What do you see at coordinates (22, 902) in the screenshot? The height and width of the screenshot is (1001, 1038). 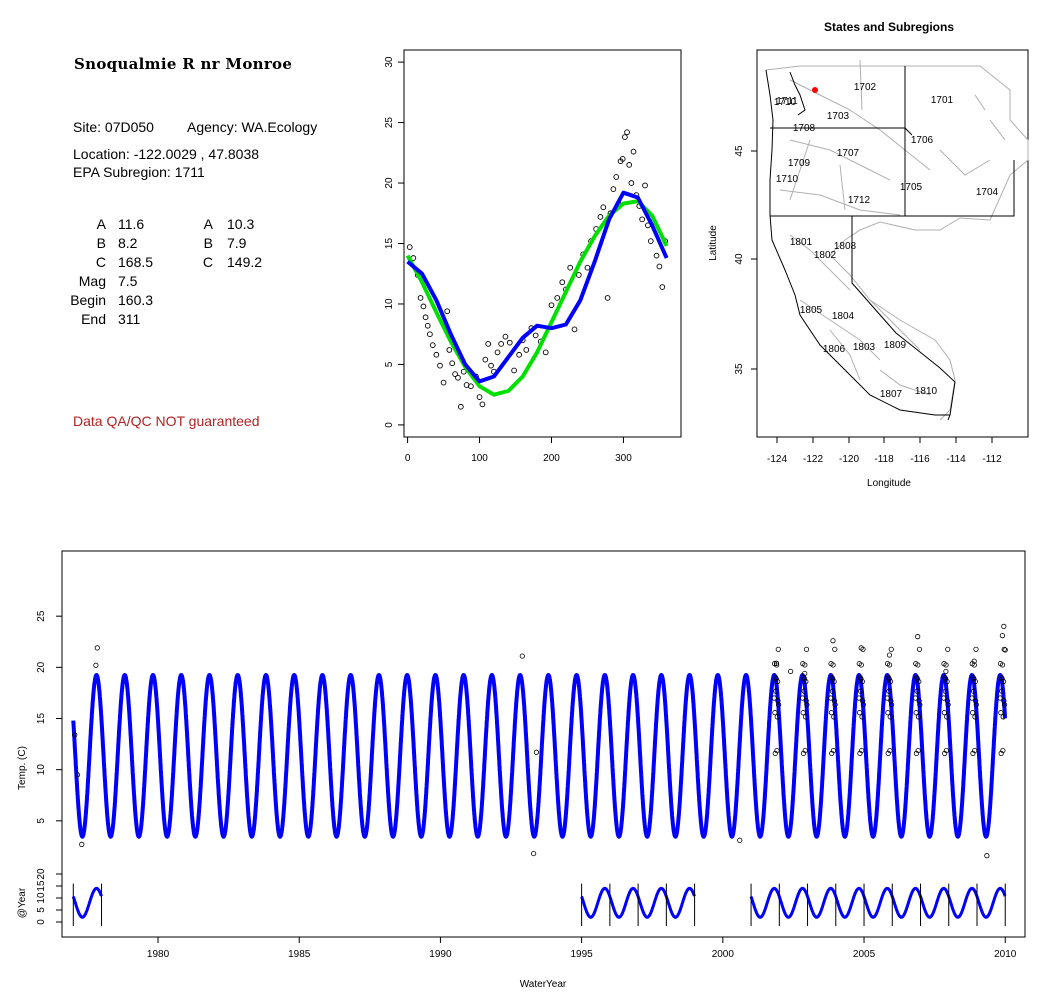 I see `annual-ylabel: @Year` at bounding box center [22, 902].